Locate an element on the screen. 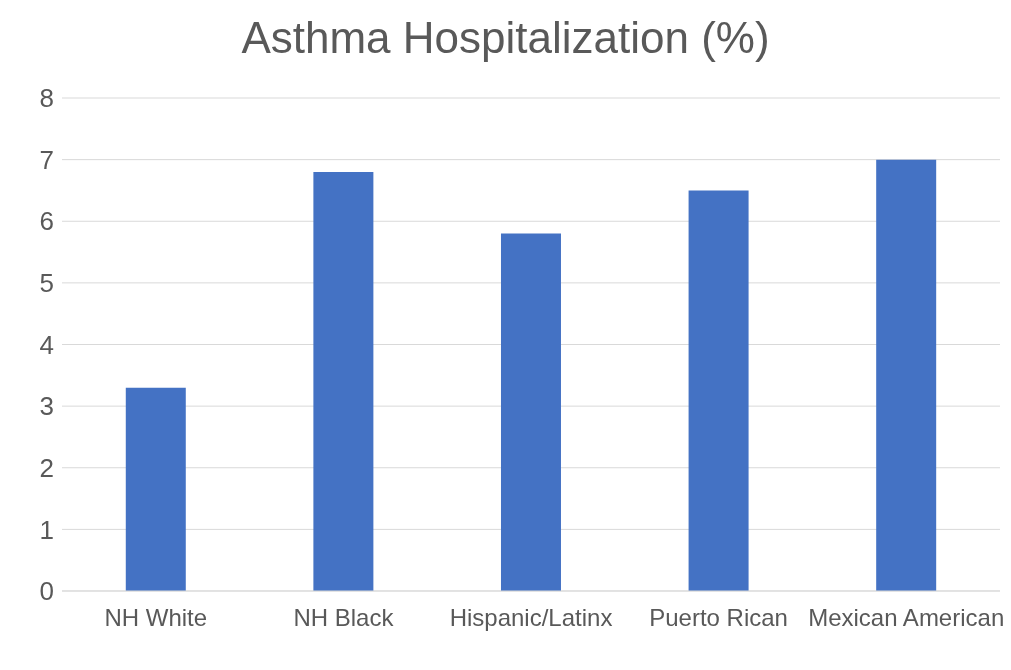  y-tick-label: 8 is located at coordinates (46, 98).